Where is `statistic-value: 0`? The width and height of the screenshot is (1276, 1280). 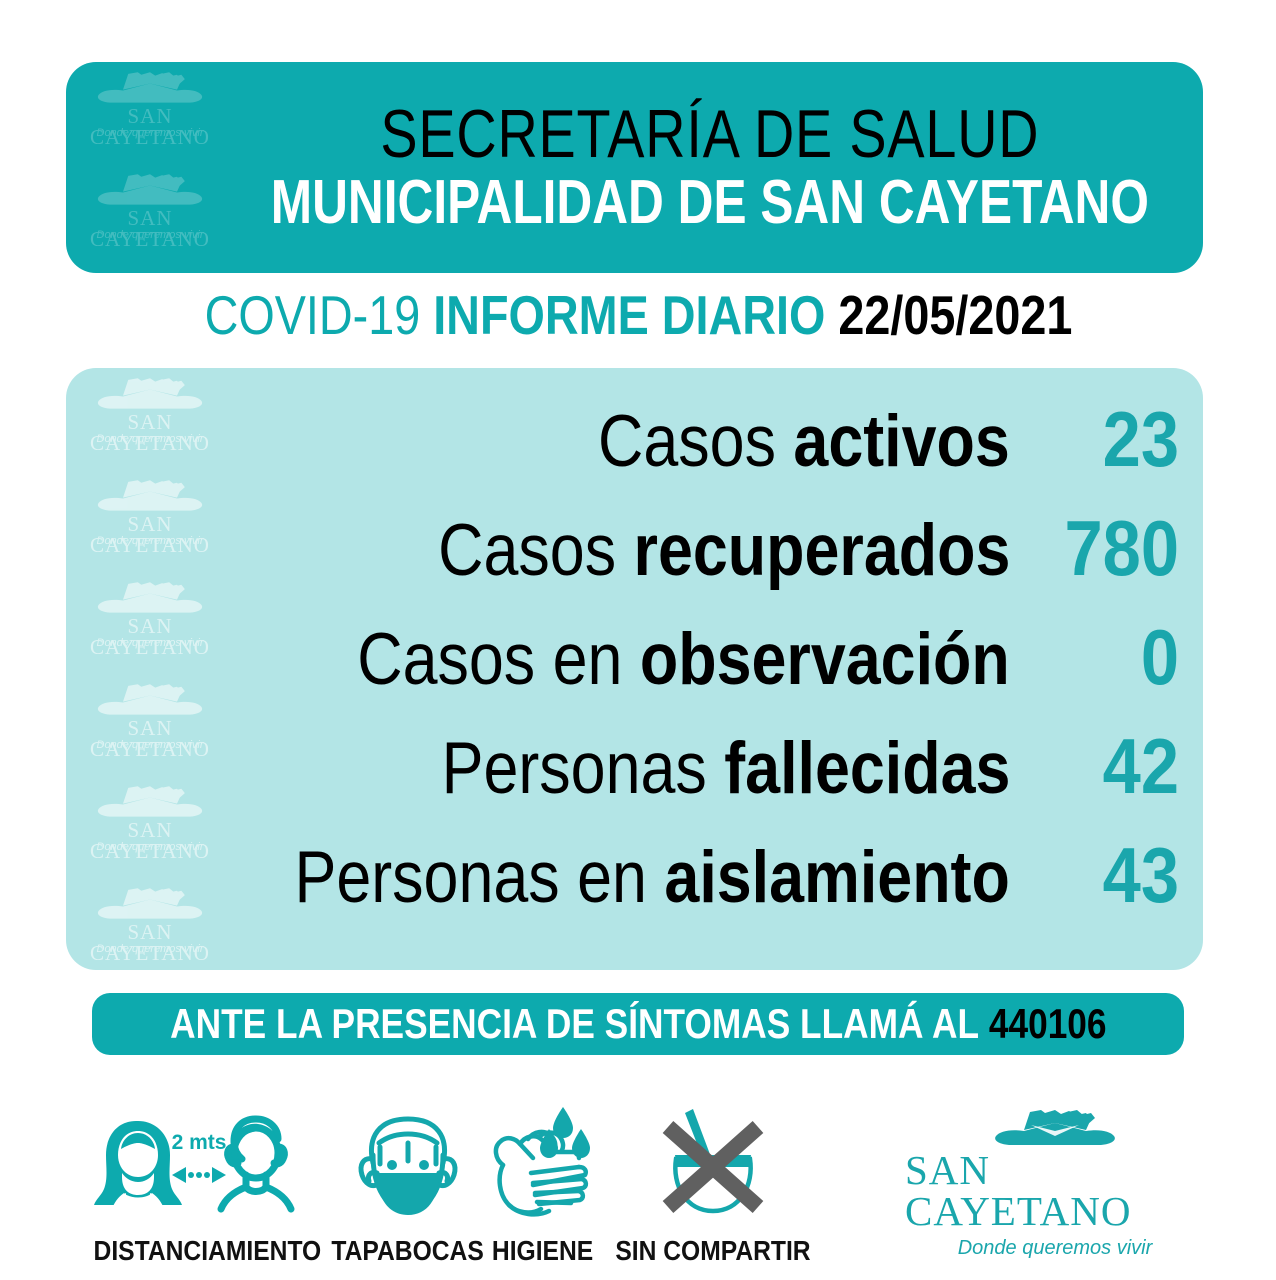
statistic-value: 0 is located at coordinates (1159, 656).